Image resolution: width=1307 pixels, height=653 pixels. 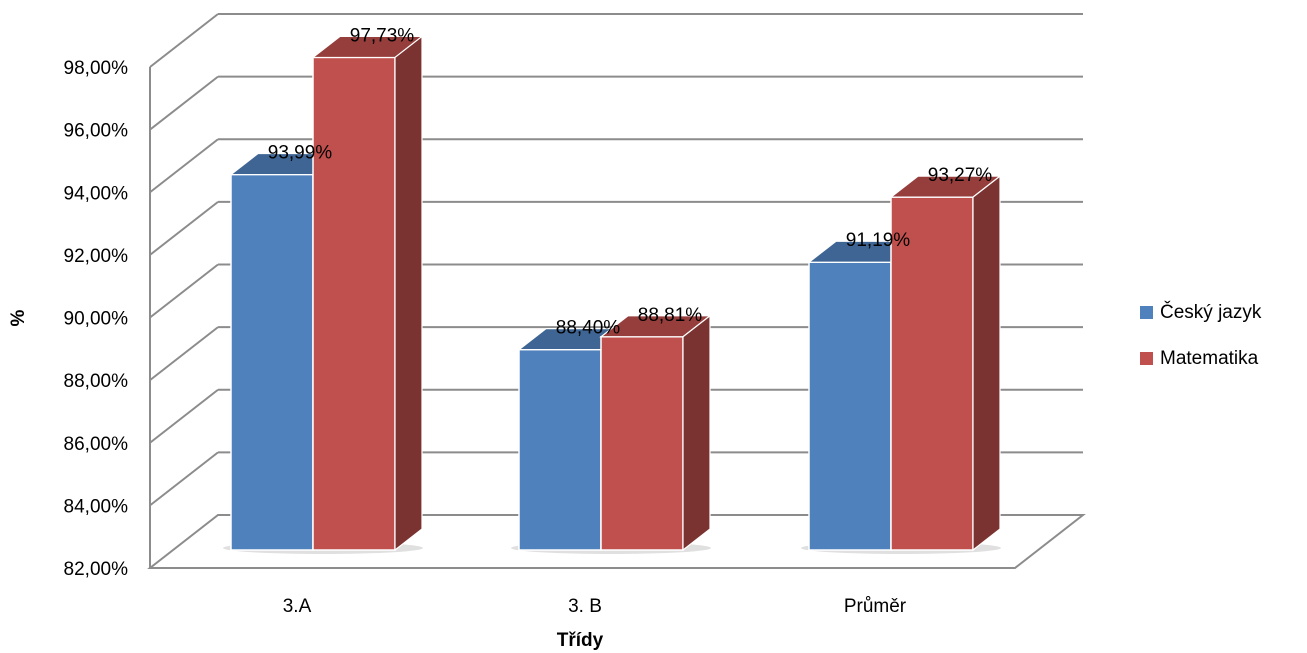 What do you see at coordinates (96, 68) in the screenshot?
I see `y-tick-label: 98,00%` at bounding box center [96, 68].